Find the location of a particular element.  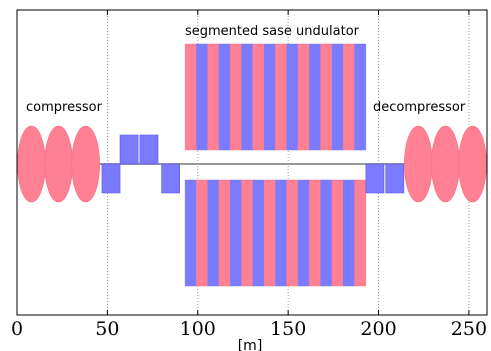

undulator-lower-segment is located at coordinates (275, 233).